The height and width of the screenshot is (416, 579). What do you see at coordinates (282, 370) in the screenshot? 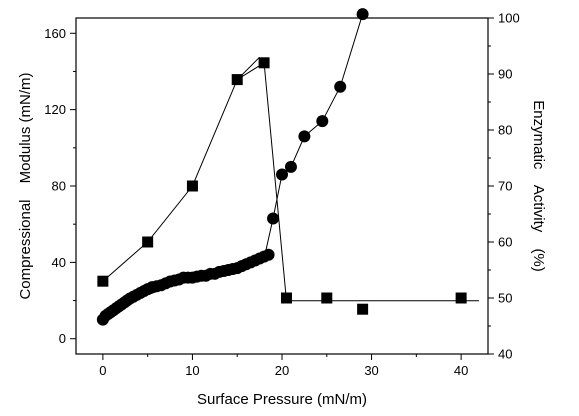
I see `x-tick-label: 20` at bounding box center [282, 370].